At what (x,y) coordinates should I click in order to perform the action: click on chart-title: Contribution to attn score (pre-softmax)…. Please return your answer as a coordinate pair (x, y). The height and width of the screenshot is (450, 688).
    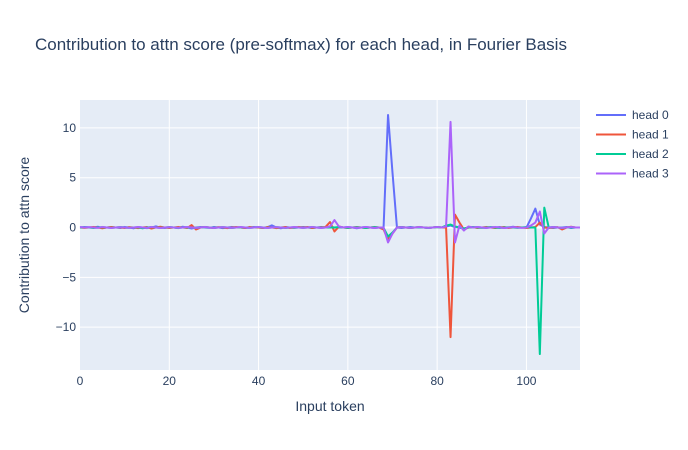
    Looking at the image, I should click on (301, 44).